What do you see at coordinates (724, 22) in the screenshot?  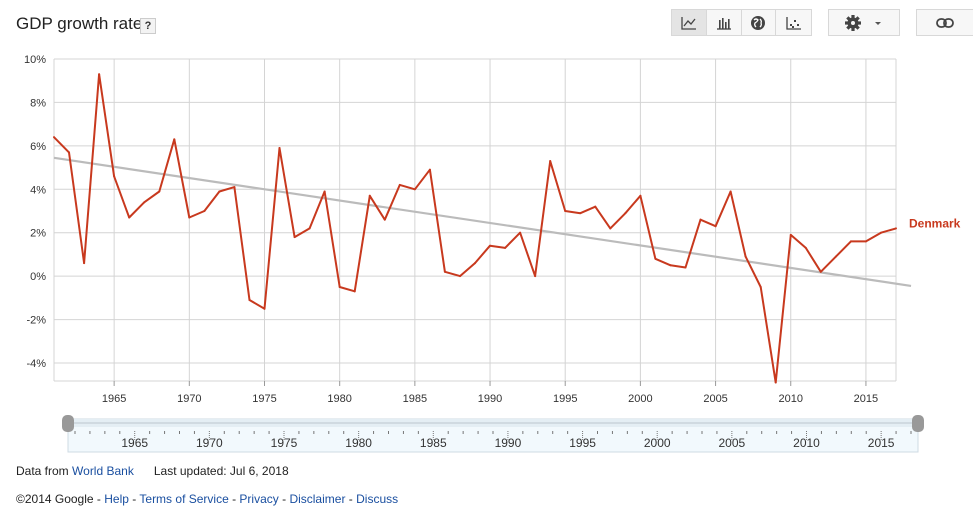 I see `bar-chart-icon` at bounding box center [724, 22].